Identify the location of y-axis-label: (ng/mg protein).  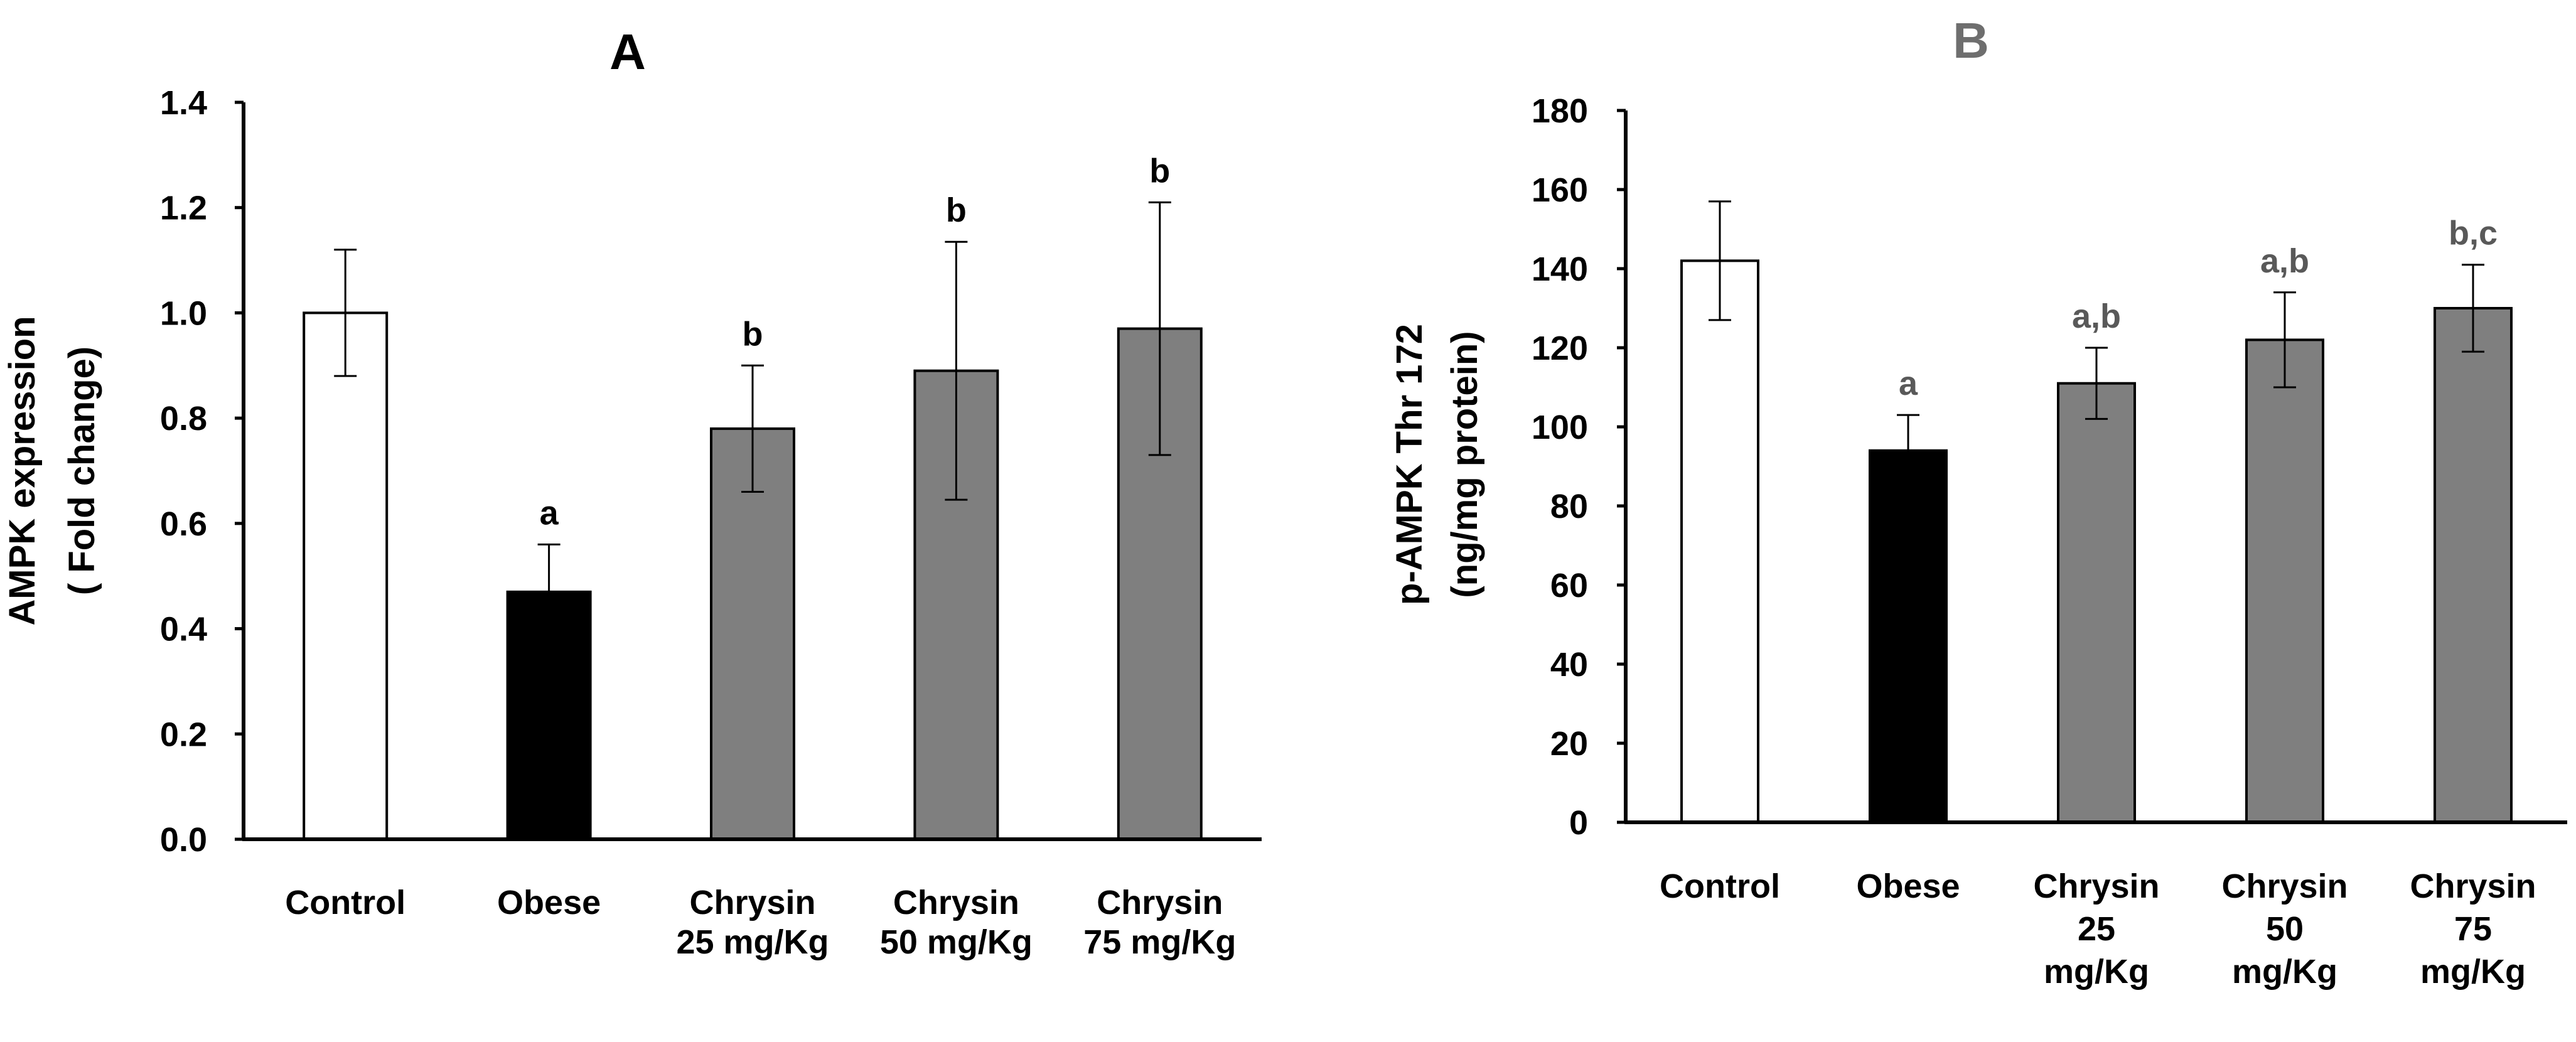
(1464, 464).